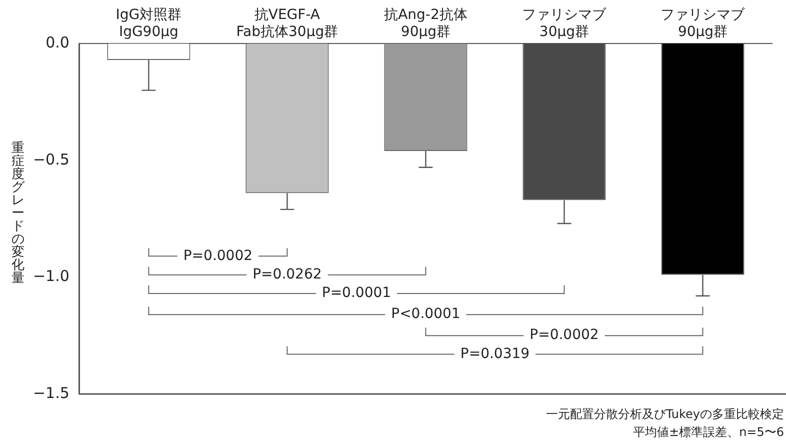  What do you see at coordinates (18, 213) in the screenshot?
I see `text: 重症度グレードの変化量` at bounding box center [18, 213].